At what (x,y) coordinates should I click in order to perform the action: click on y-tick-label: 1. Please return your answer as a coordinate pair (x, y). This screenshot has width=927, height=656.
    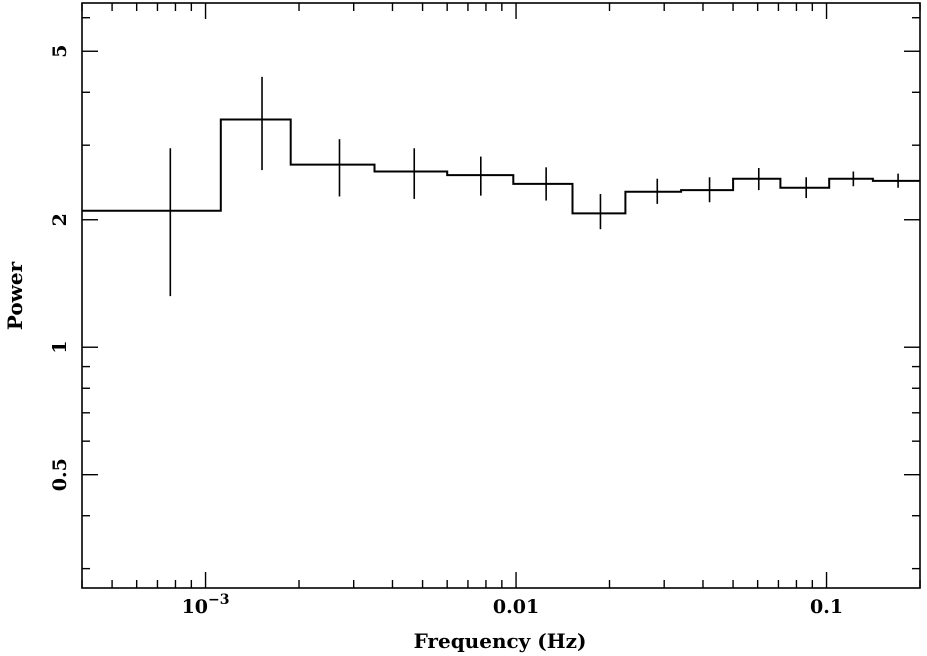
    Looking at the image, I should click on (60, 347).